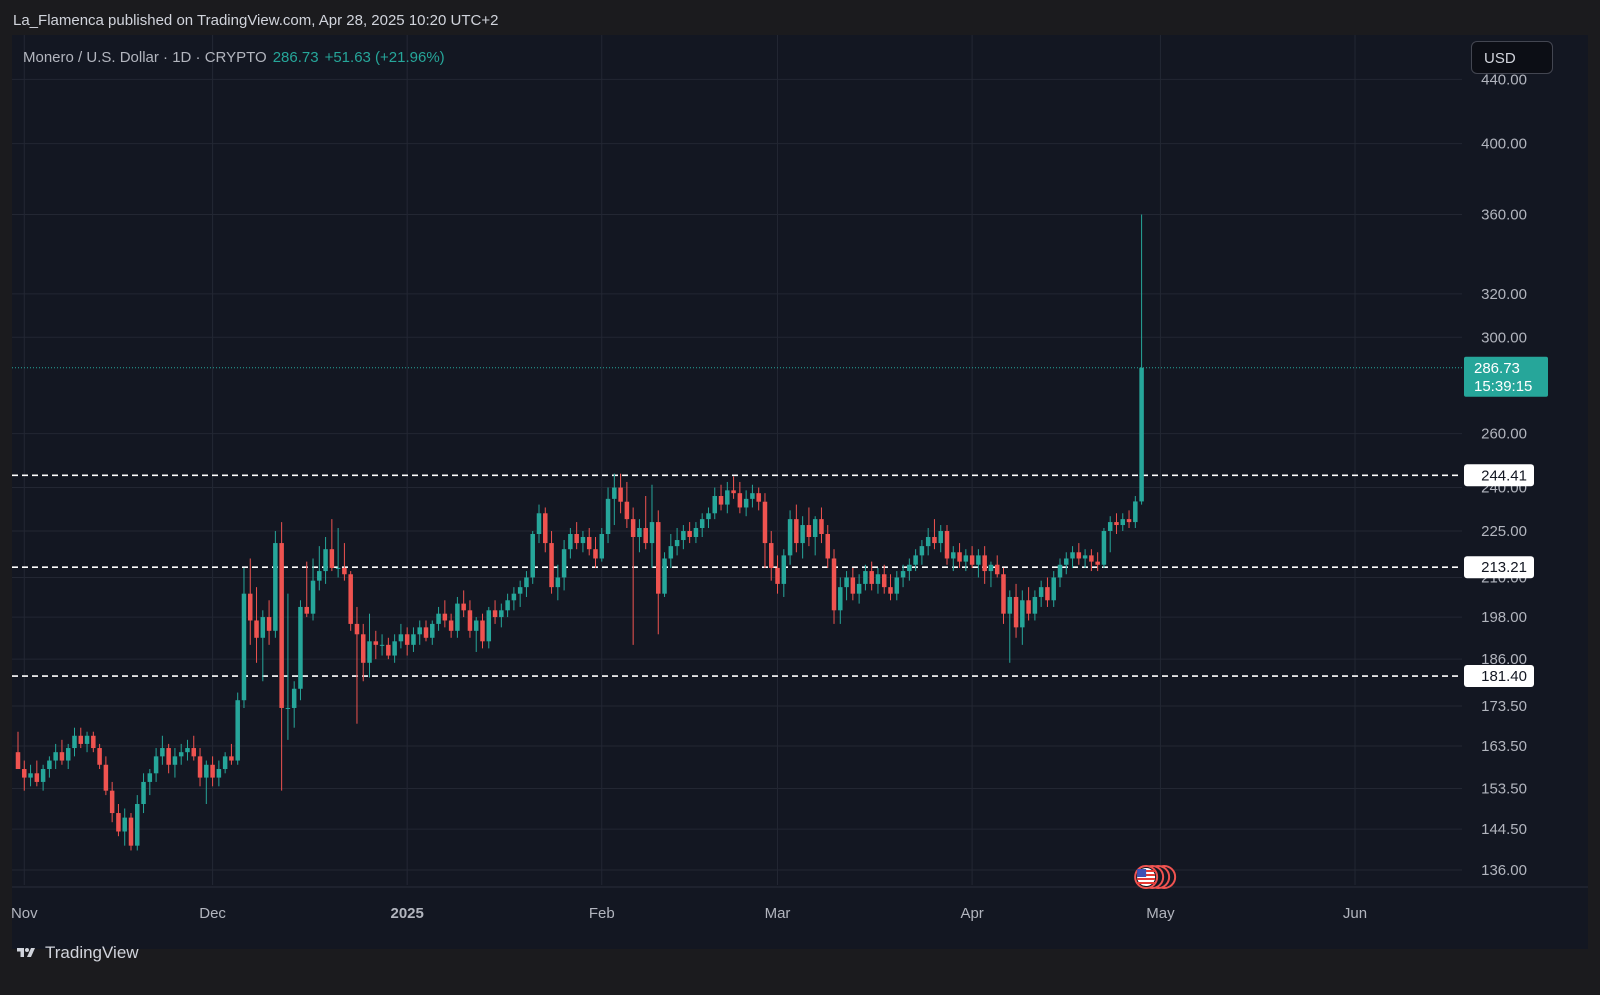 The image size is (1600, 995). Describe the element at coordinates (971, 913) in the screenshot. I see `x-tick-label: Apr` at that location.